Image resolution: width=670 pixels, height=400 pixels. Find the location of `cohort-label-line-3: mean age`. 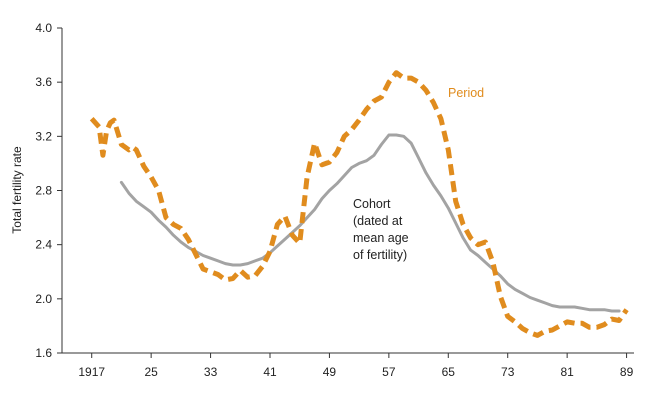

cohort-label-line-3: mean age is located at coordinates (381, 238).